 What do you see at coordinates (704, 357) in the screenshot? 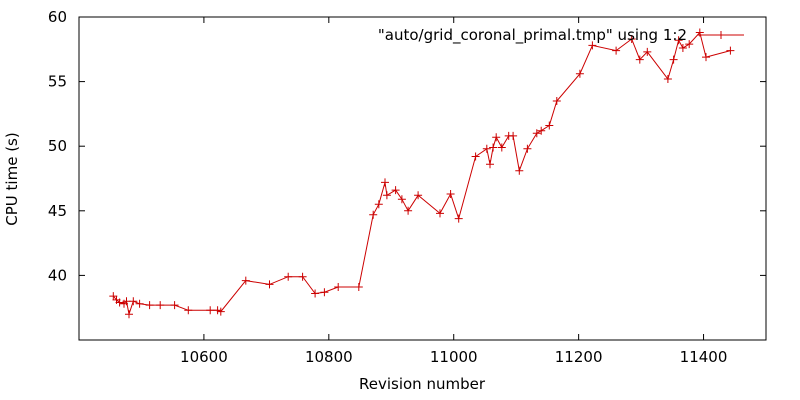
I see `x-tick-label: 11400` at bounding box center [704, 357].